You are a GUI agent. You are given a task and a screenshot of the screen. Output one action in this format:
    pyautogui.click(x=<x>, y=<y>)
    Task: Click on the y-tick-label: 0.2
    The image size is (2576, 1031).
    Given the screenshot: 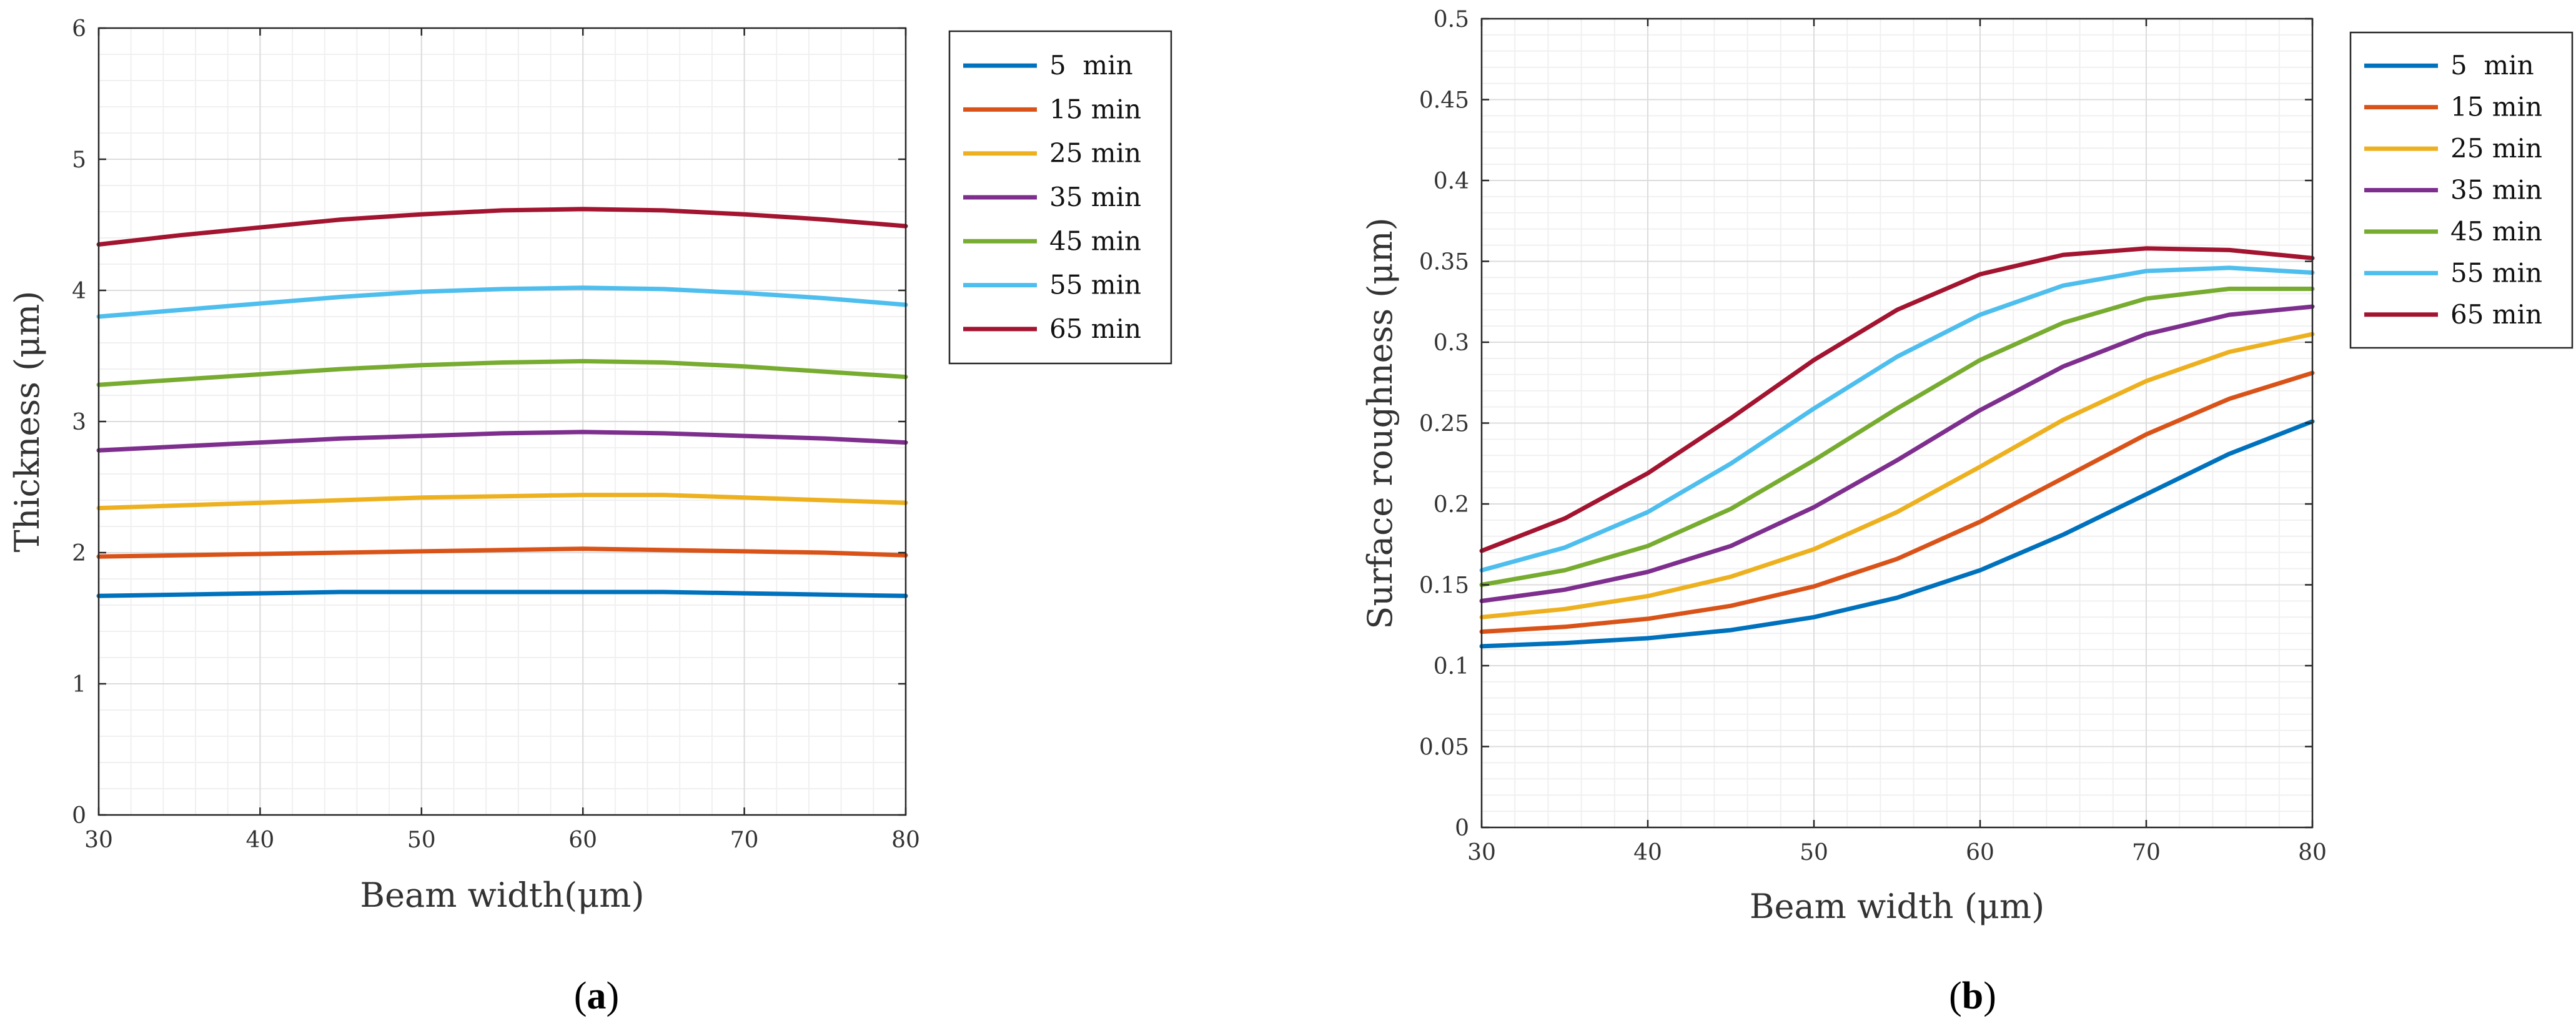 What is the action you would take?
    pyautogui.click(x=1451, y=505)
    